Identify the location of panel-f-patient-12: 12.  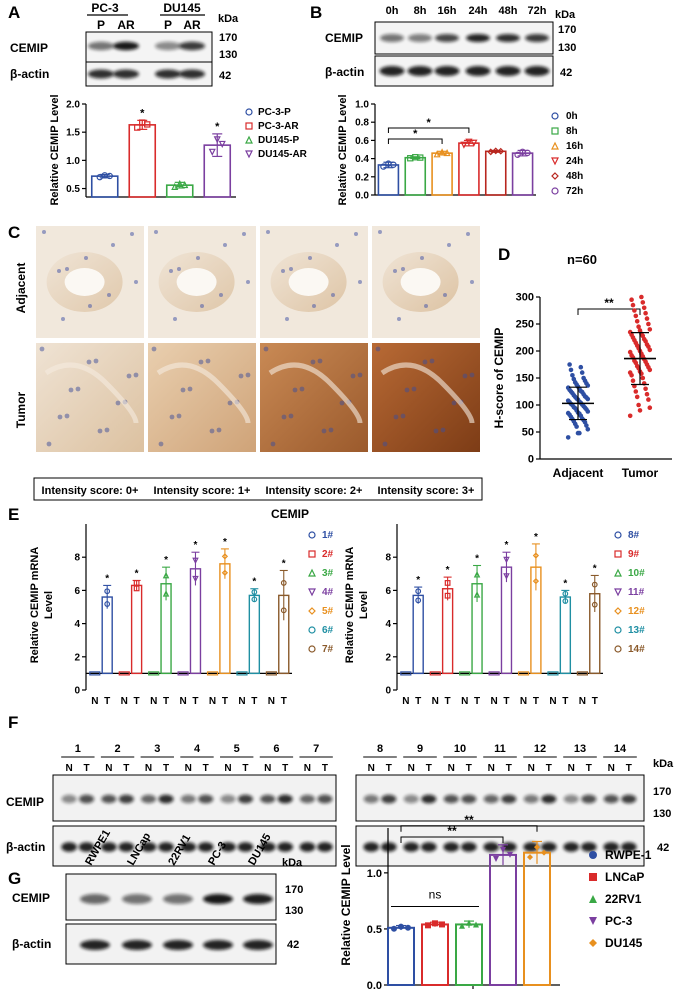
(540, 749).